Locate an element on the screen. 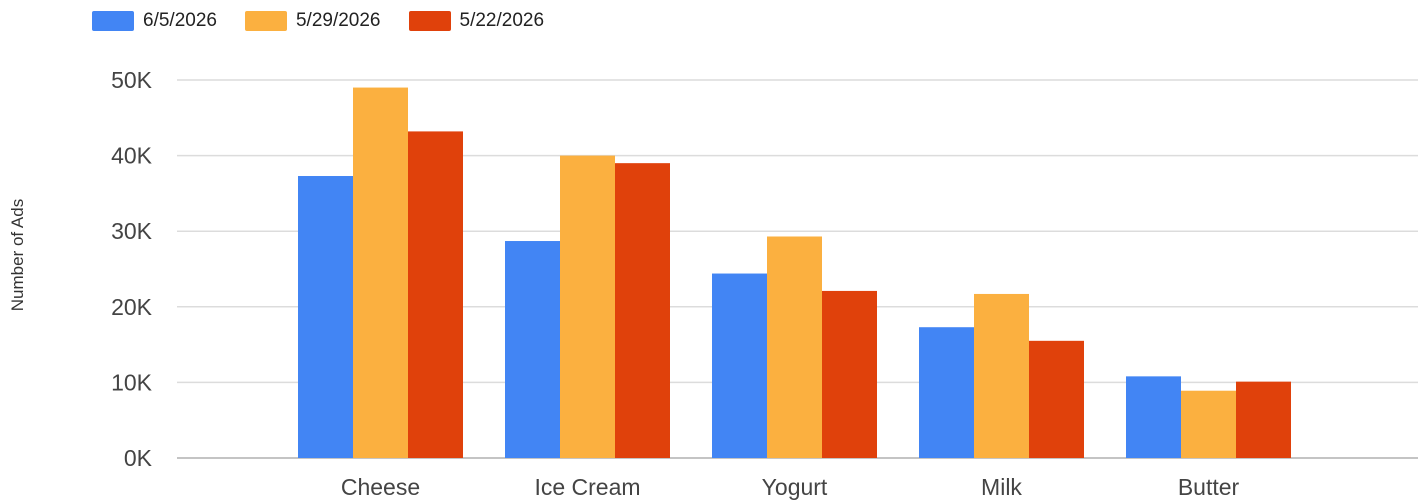  x-tick-label: Butter is located at coordinates (1209, 487).